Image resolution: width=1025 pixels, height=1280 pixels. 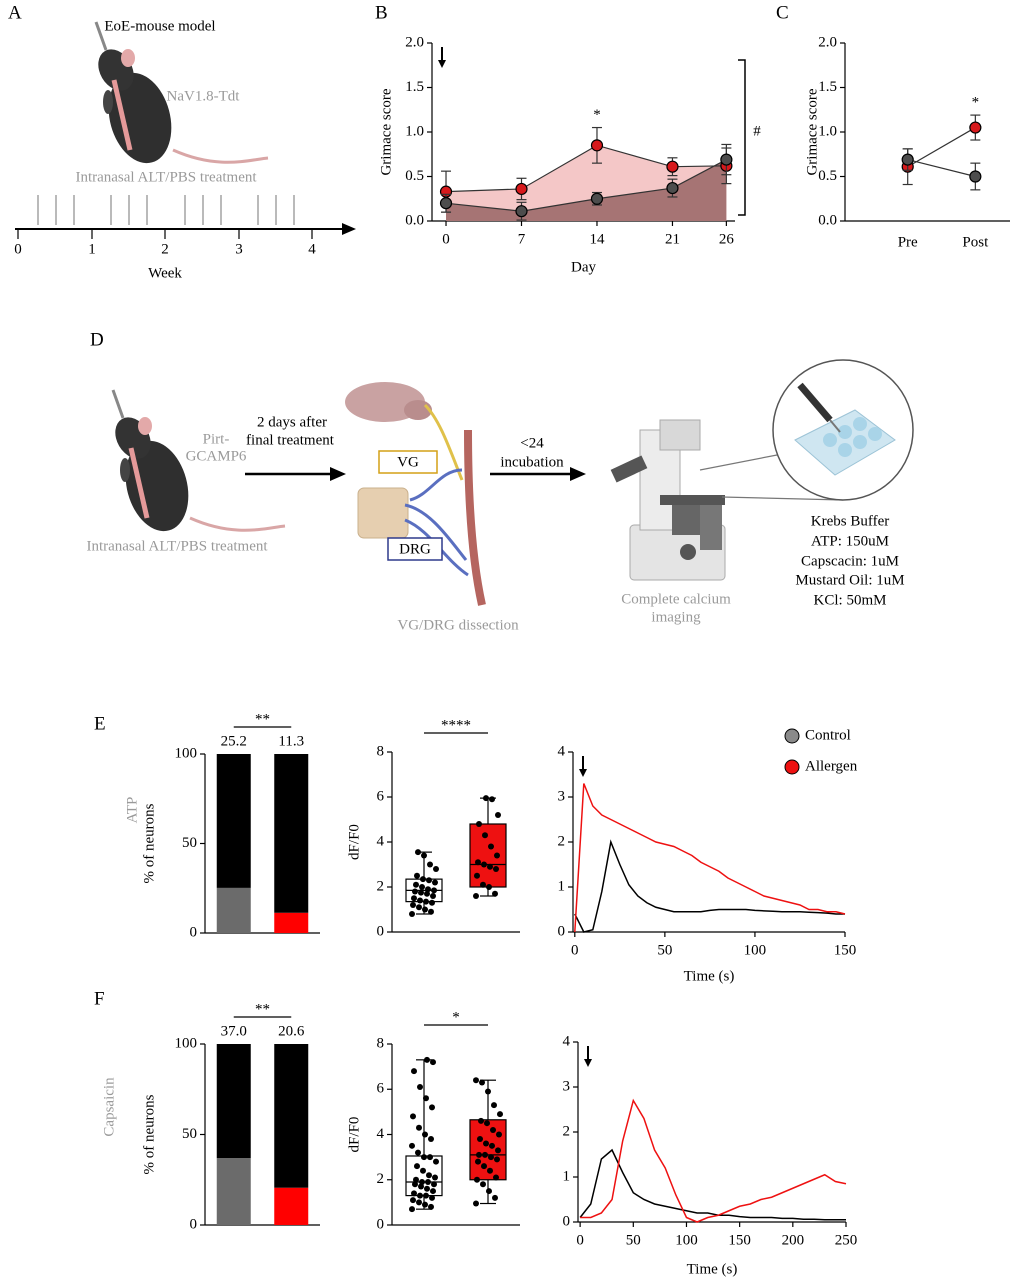 What do you see at coordinates (233, 821) in the screenshot?
I see `bar-segment` at bounding box center [233, 821].